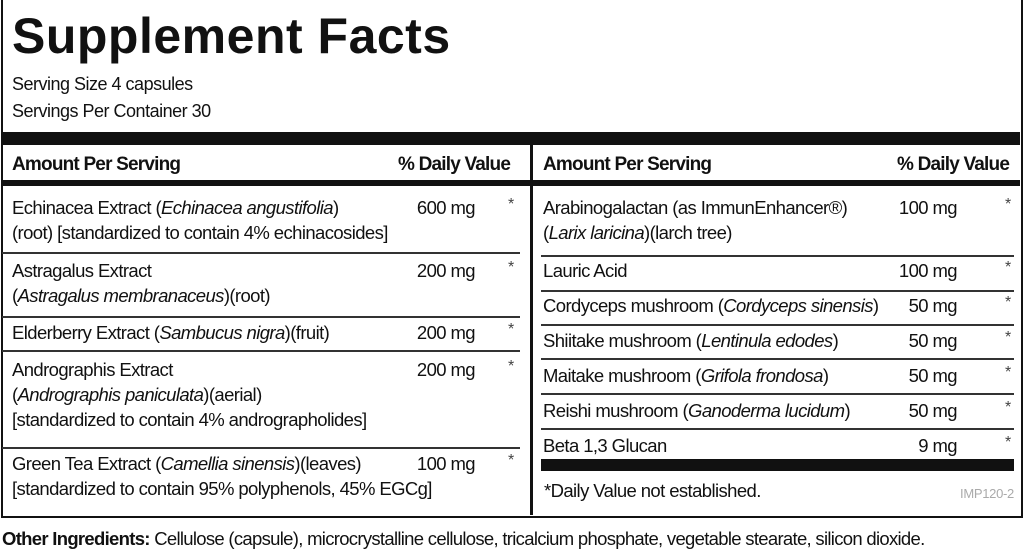 The width and height of the screenshot is (1024, 558). Describe the element at coordinates (307, 332) in the screenshot. I see `nutrient-text: )(fruit)` at that location.